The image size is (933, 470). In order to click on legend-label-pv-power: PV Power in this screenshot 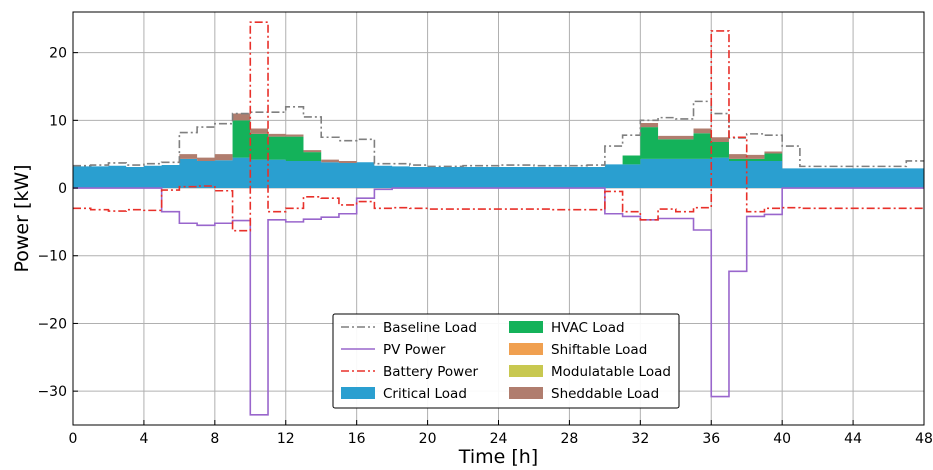, I will do `click(414, 350)`.